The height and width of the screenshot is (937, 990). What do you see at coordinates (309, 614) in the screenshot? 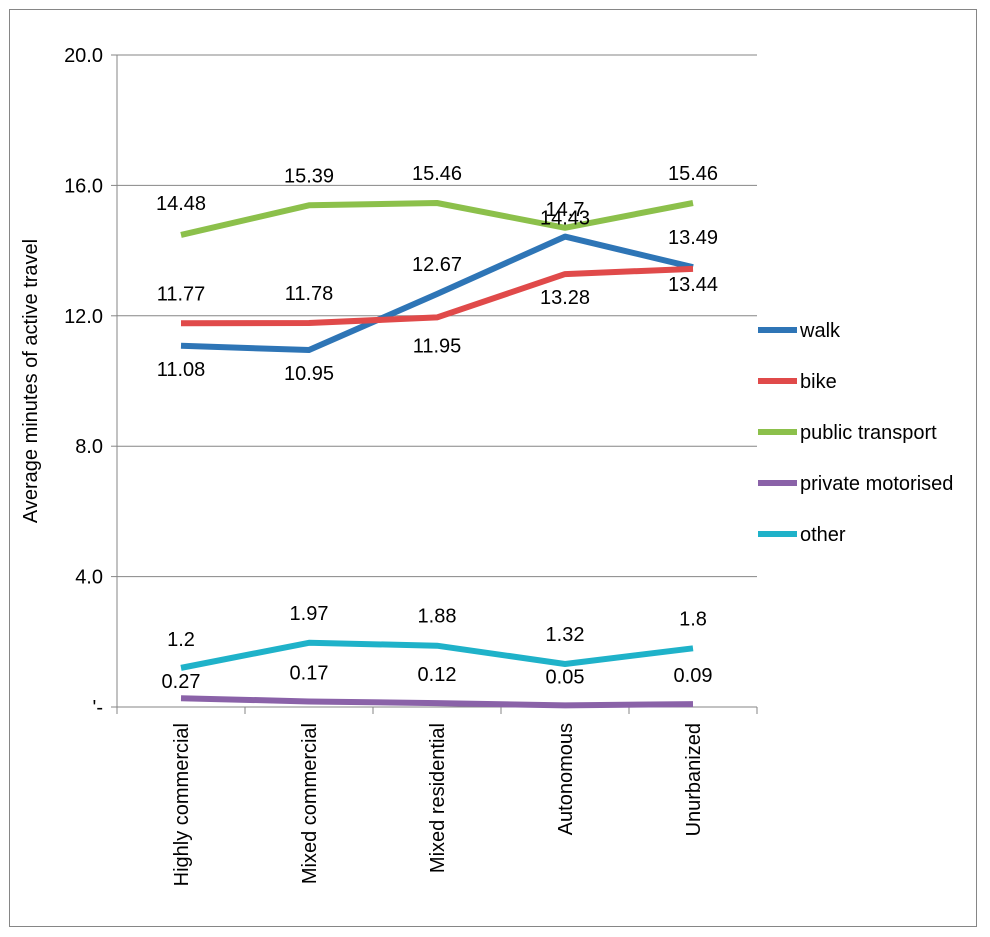
I see `data-label: 1.97` at bounding box center [309, 614].